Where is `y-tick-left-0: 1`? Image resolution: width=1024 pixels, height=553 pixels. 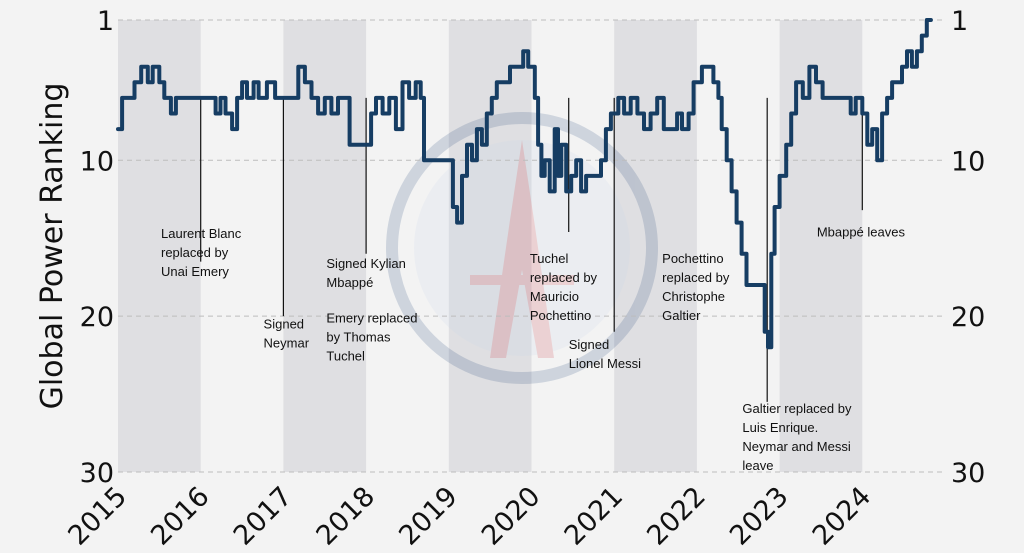
y-tick-left-0: 1 is located at coordinates (105, 21).